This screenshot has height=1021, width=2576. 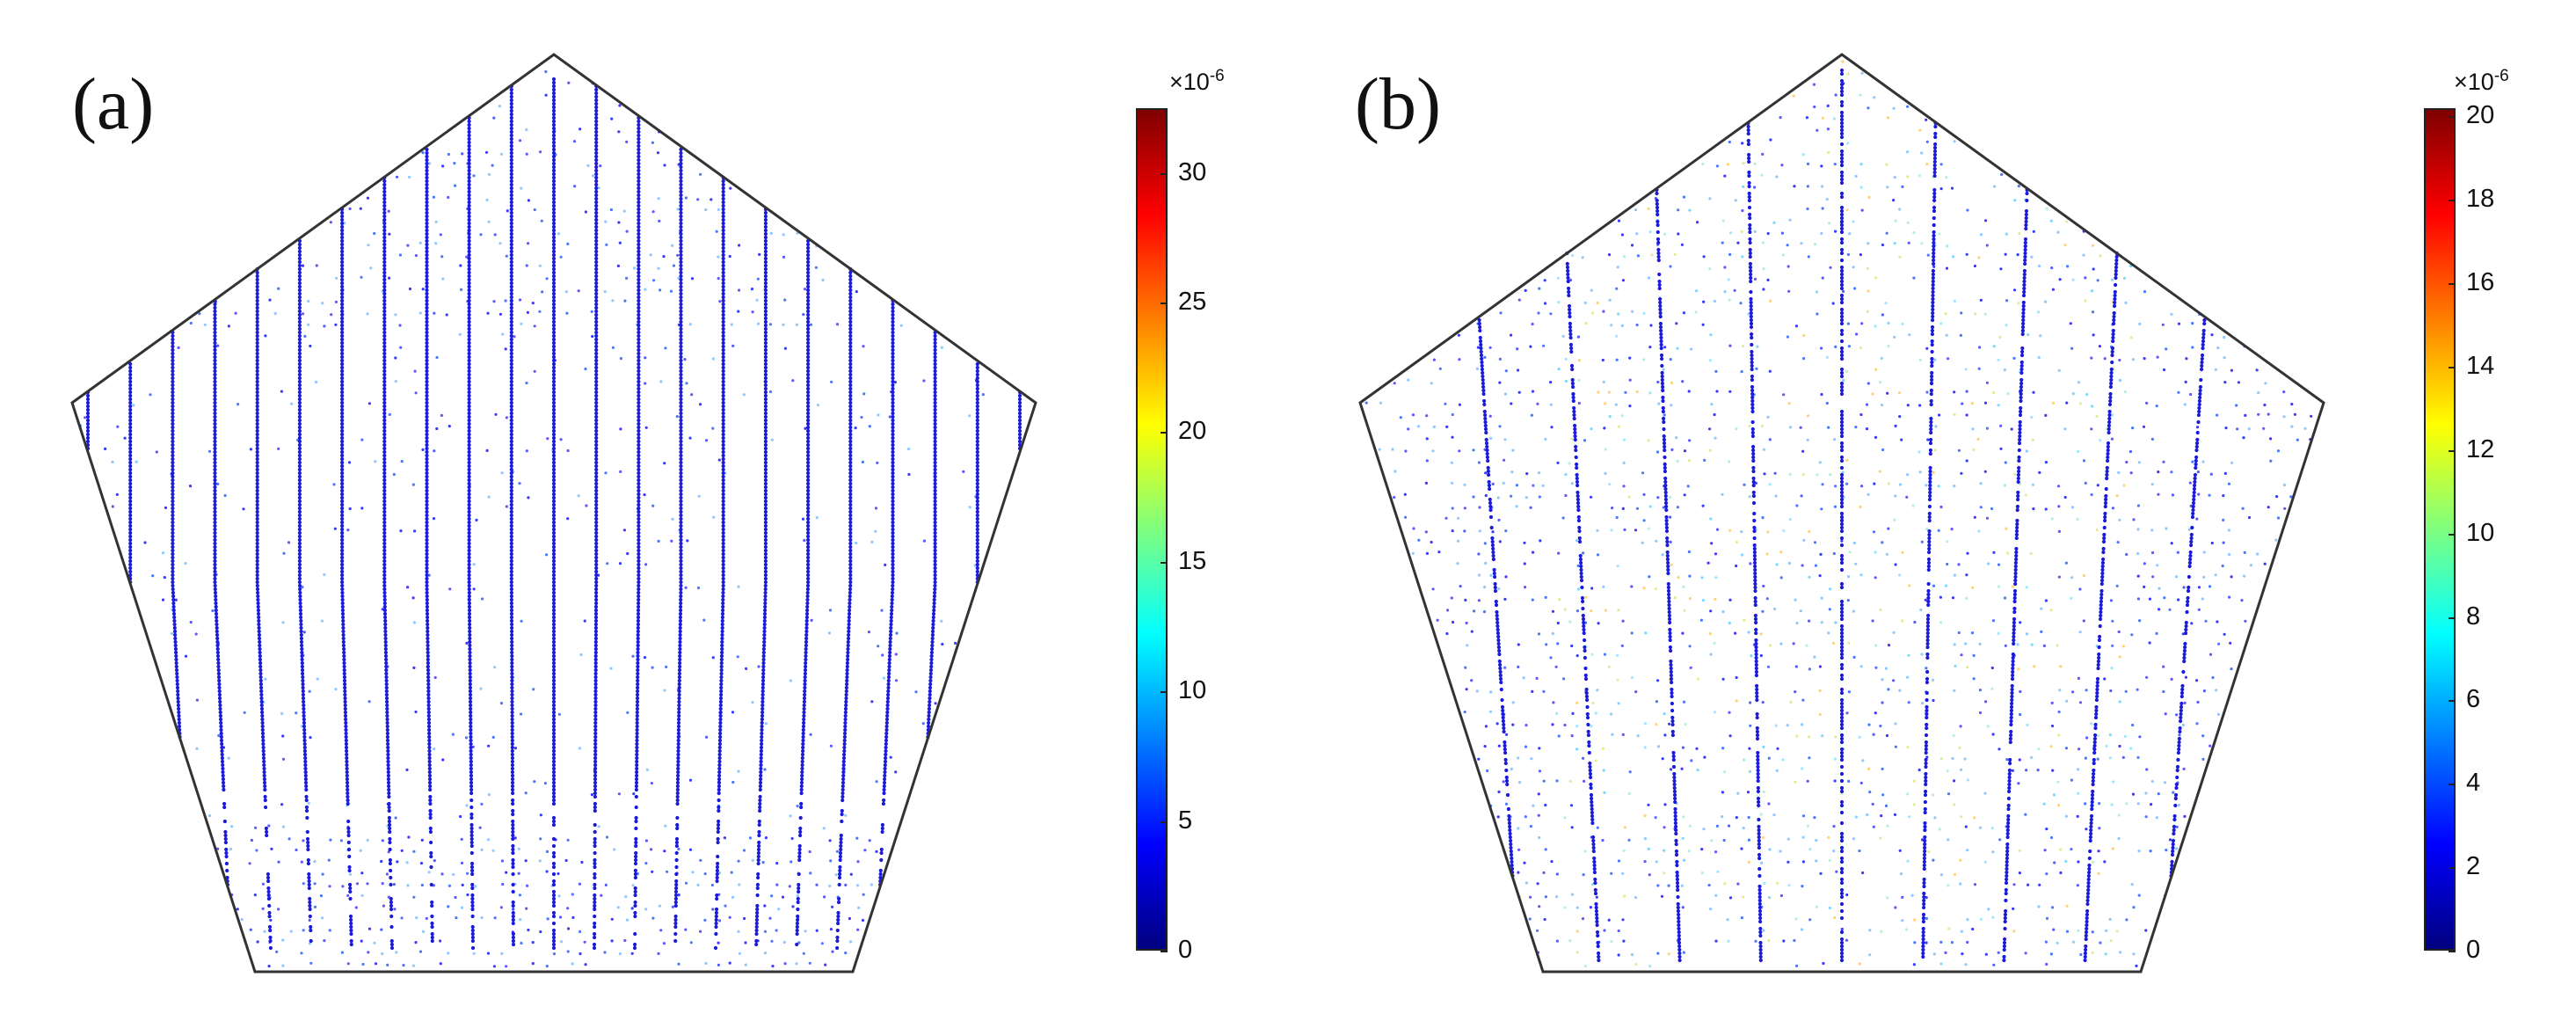 What do you see at coordinates (2473, 616) in the screenshot?
I see `colorbar-tick-label: 8` at bounding box center [2473, 616].